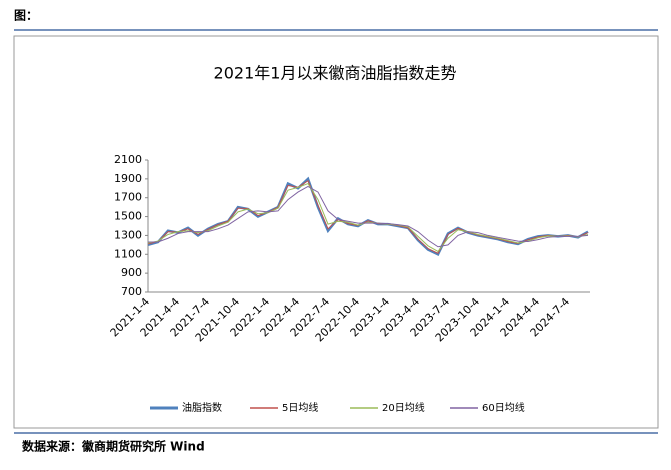 This screenshot has width=671, height=470. Describe the element at coordinates (403, 407) in the screenshot. I see `legend-label: 20日均线` at that location.